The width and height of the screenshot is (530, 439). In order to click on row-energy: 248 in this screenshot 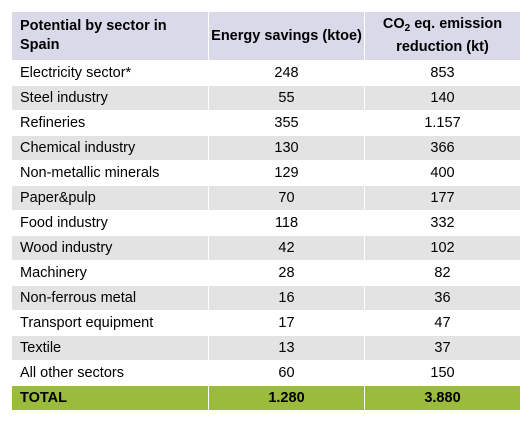, I will do `click(286, 73)`.